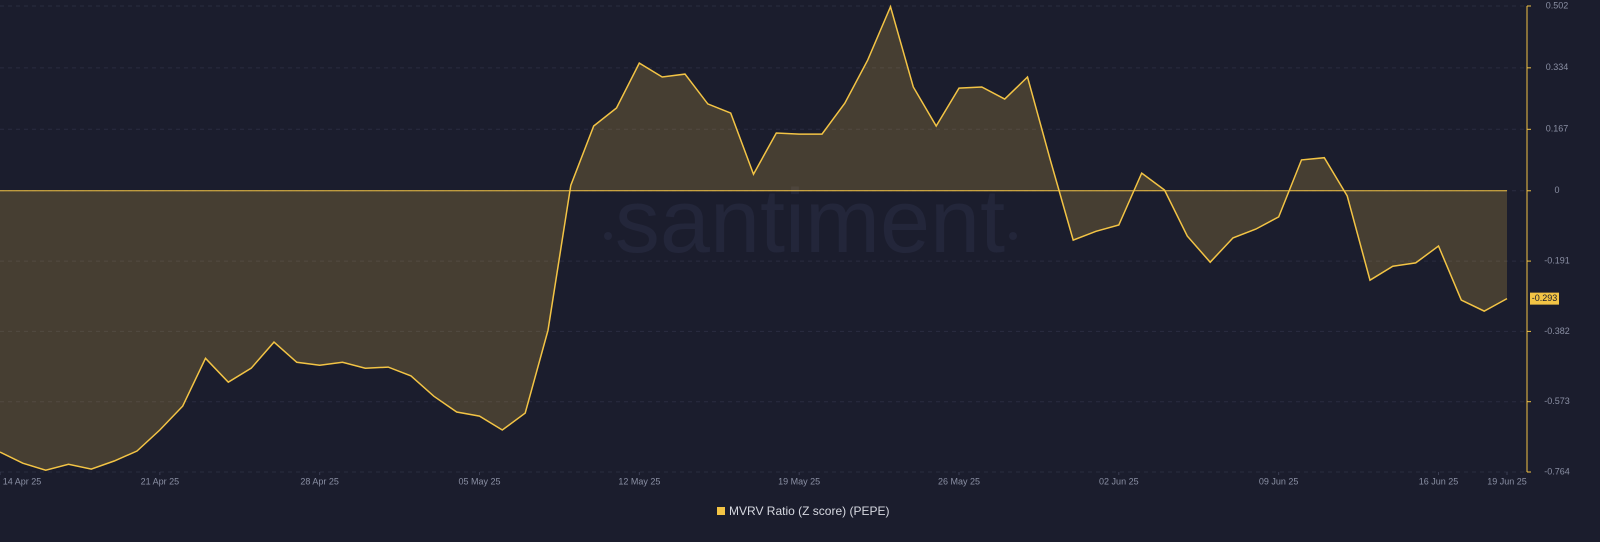 The width and height of the screenshot is (1600, 542). What do you see at coordinates (1557, 67) in the screenshot?
I see `y-tick-label: 0.334` at bounding box center [1557, 67].